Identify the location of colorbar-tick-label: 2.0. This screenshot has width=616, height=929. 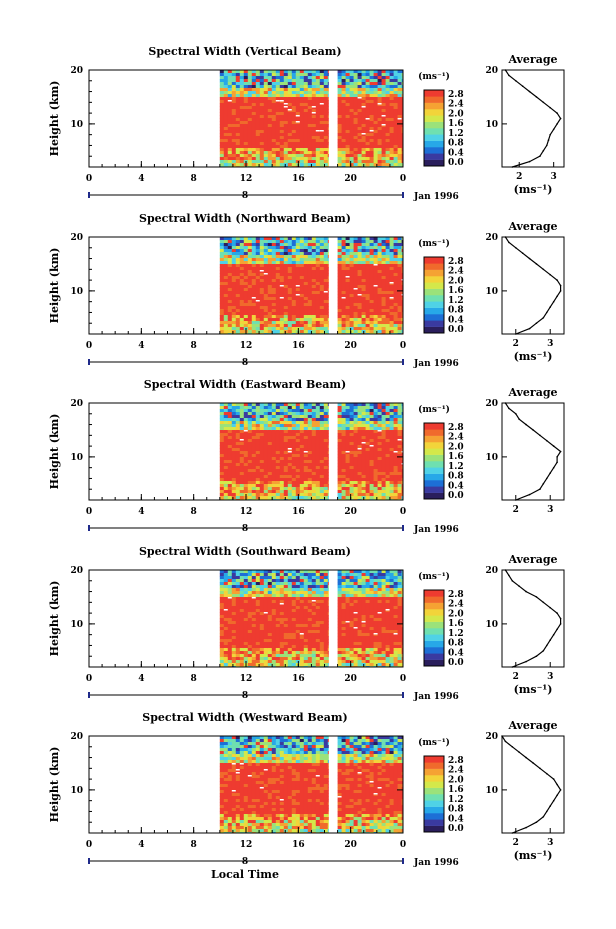
(456, 281).